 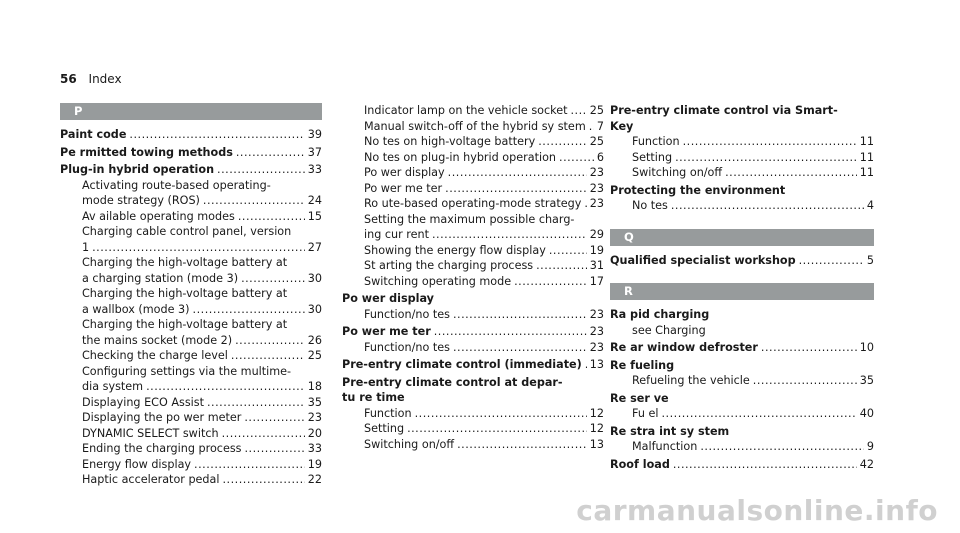 What do you see at coordinates (473, 158) in the screenshot?
I see `index-subentry: No tes on plug-in hybrid operation 6` at bounding box center [473, 158].